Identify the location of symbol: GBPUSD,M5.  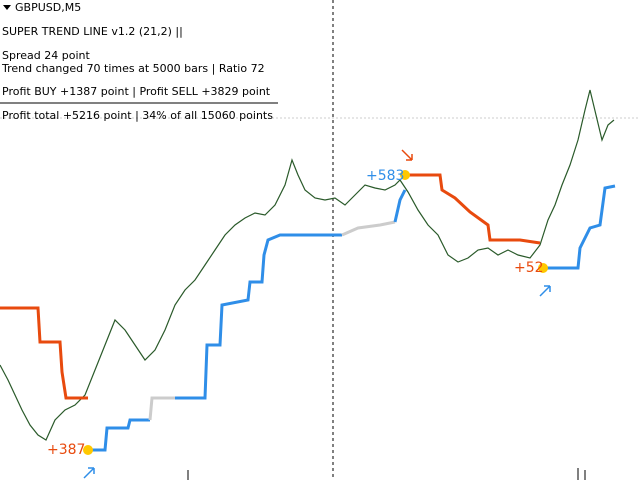
(48, 7).